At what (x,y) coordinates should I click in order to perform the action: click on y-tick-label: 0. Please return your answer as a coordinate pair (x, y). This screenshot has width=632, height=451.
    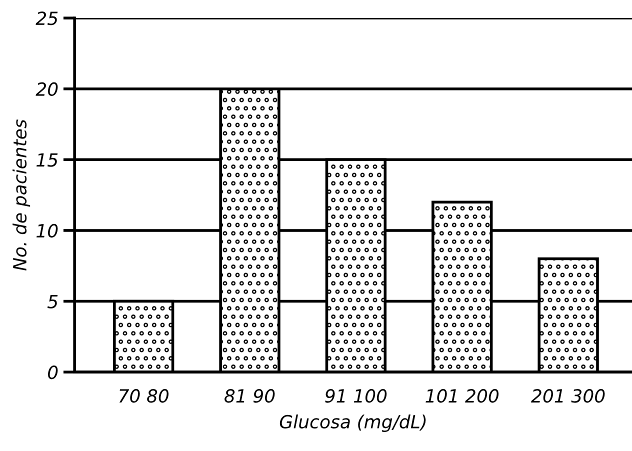
    Looking at the image, I should click on (53, 373).